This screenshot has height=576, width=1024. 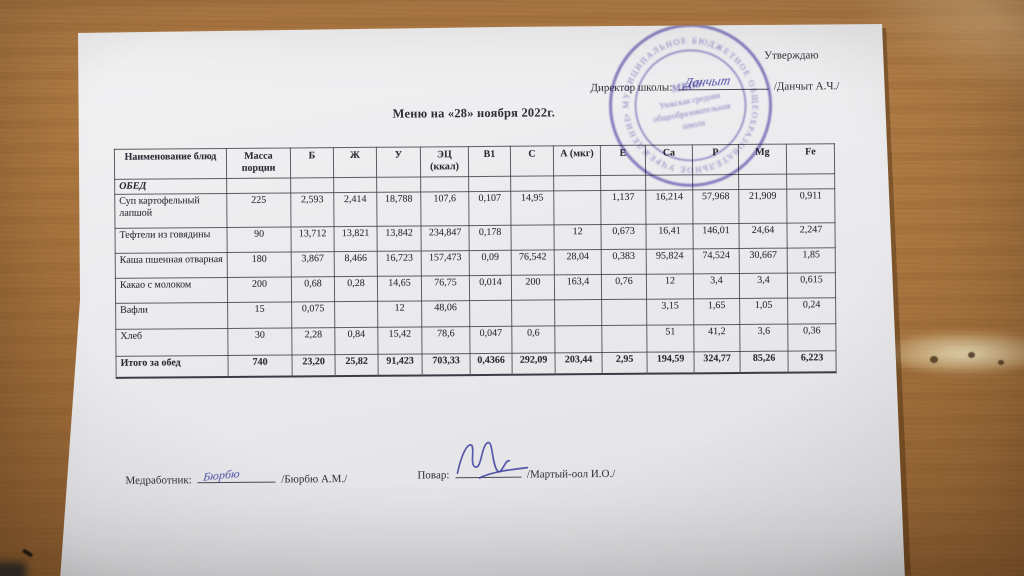 I want to click on director-signature-line: Данчыт, so click(x=723, y=82).